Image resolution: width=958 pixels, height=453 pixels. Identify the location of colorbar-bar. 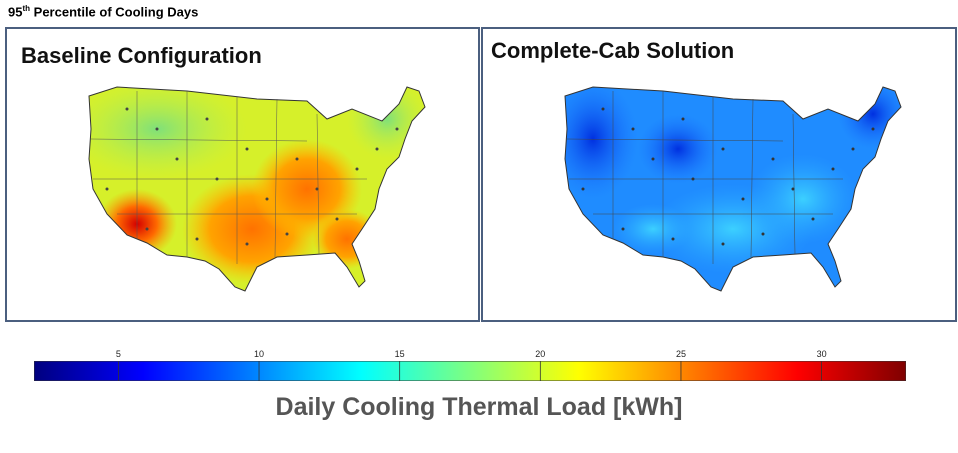
(470, 371).